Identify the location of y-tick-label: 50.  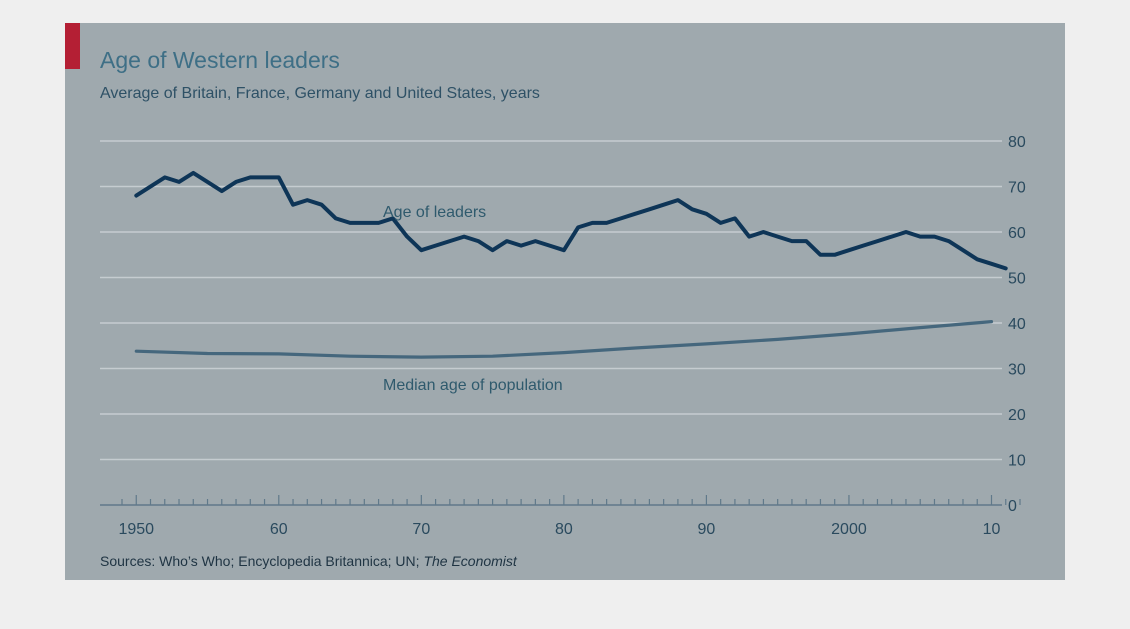
(1017, 279).